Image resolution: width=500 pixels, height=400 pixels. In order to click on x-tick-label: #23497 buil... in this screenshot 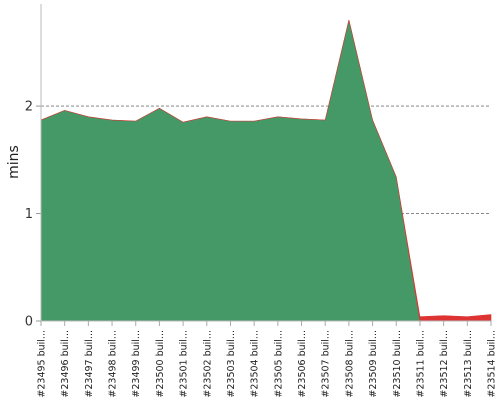, I will do `click(89, 364)`.